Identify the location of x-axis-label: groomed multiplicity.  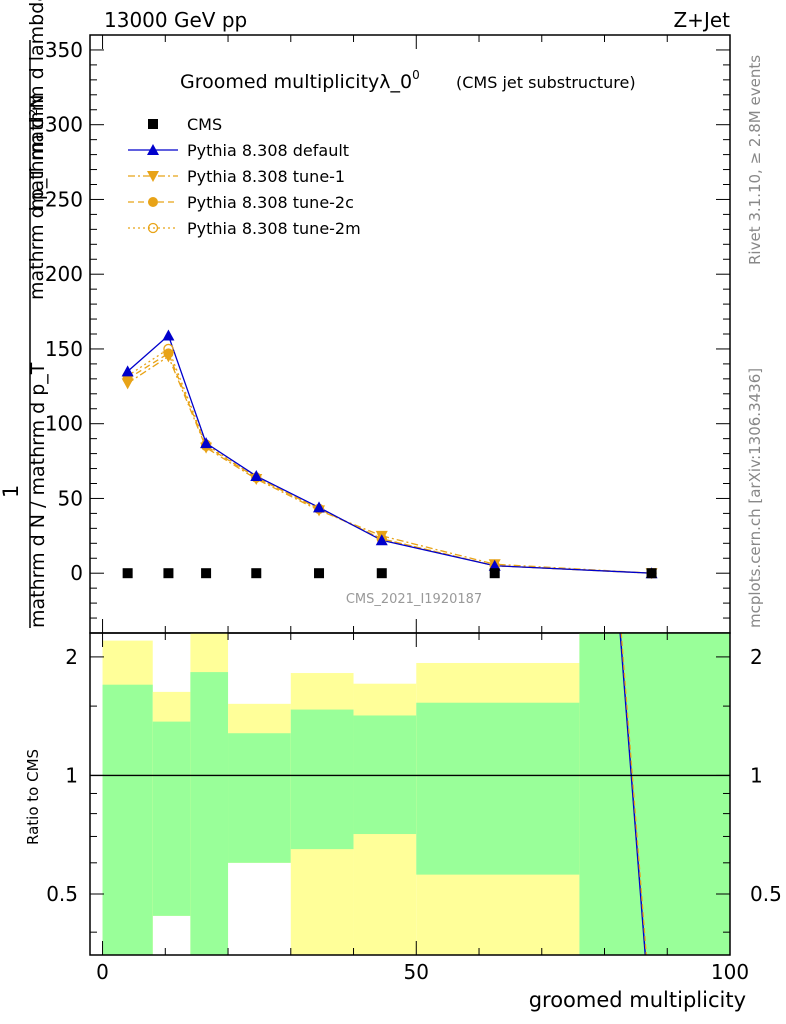
(637, 1000).